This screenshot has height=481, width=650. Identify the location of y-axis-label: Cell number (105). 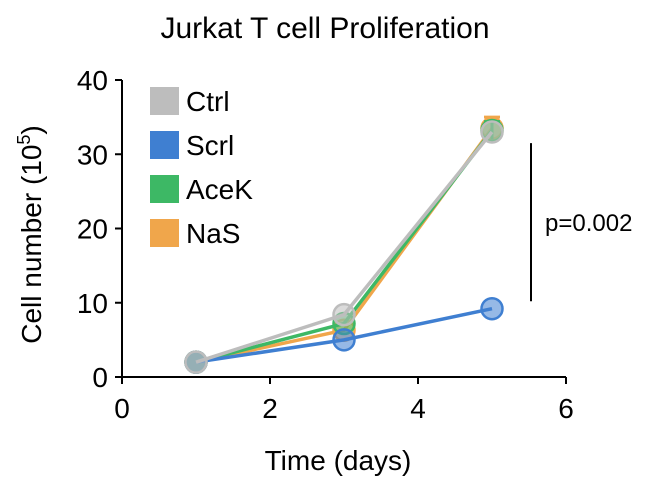
(30, 234).